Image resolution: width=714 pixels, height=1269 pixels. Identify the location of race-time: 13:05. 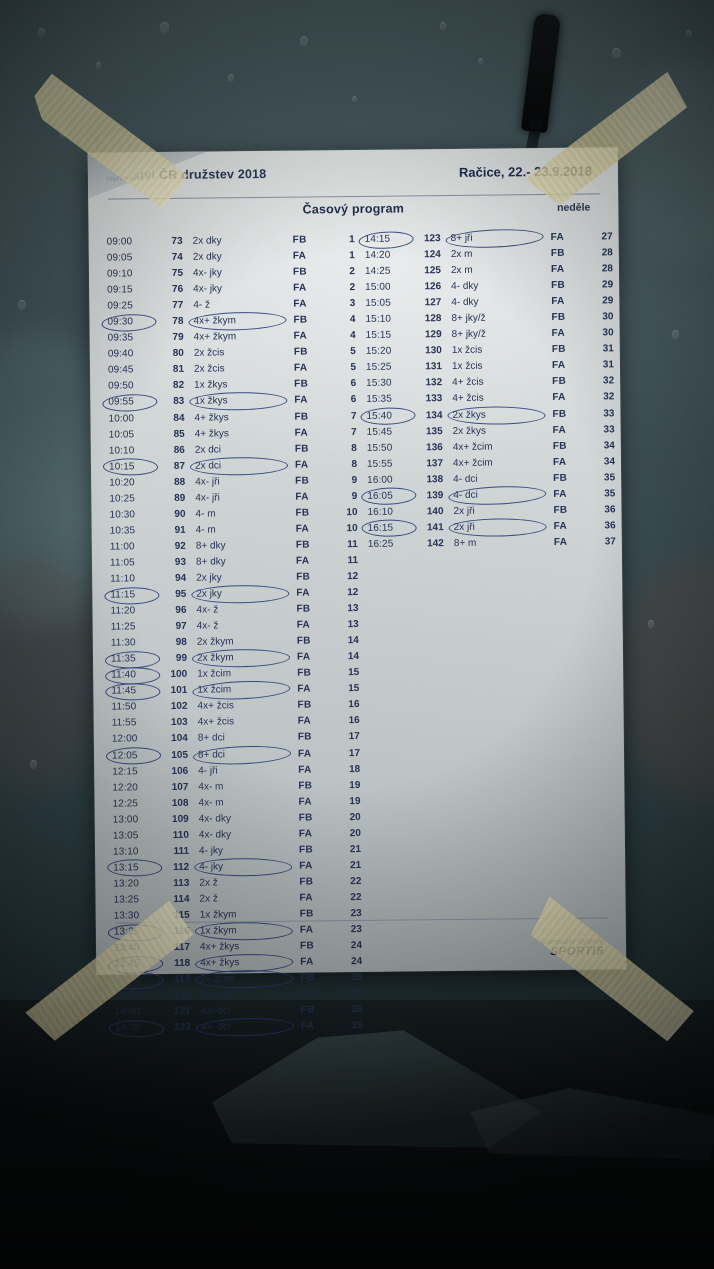
(125, 836).